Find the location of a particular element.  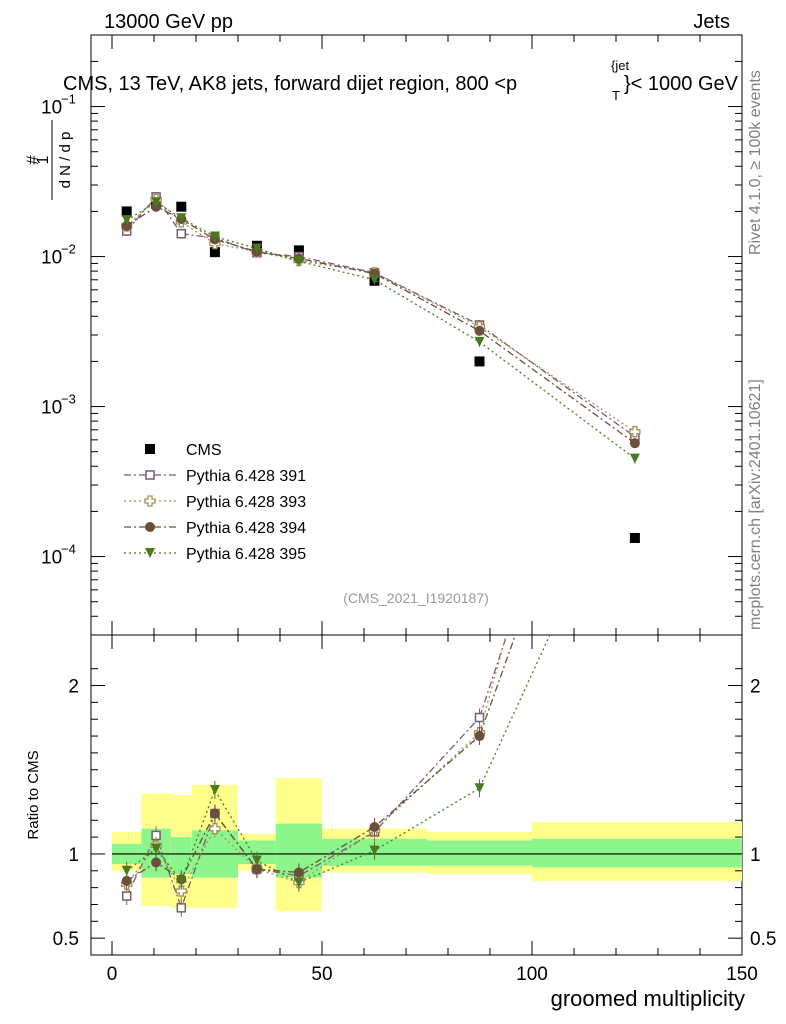

legend-label: Pythia 6.428 395 is located at coordinates (246, 554).